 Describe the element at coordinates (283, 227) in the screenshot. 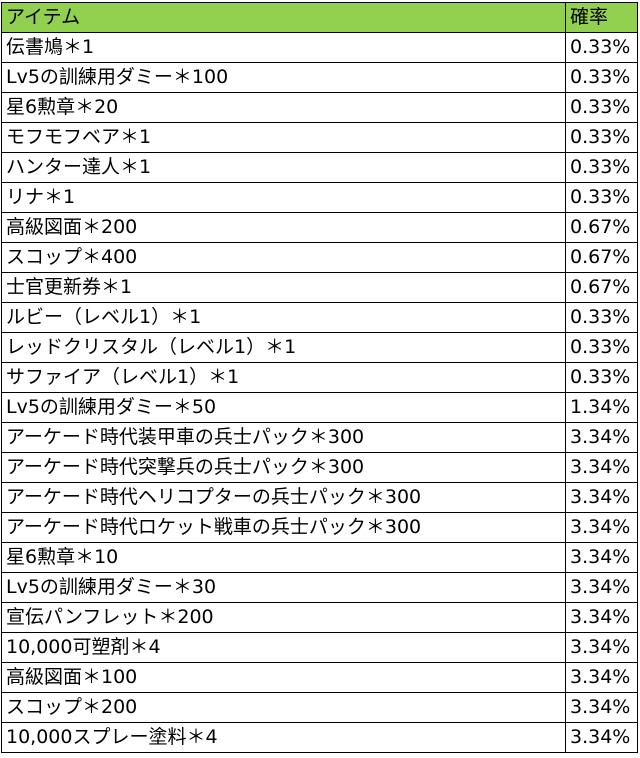

I see `item-cell: 高級図面＊200` at that location.